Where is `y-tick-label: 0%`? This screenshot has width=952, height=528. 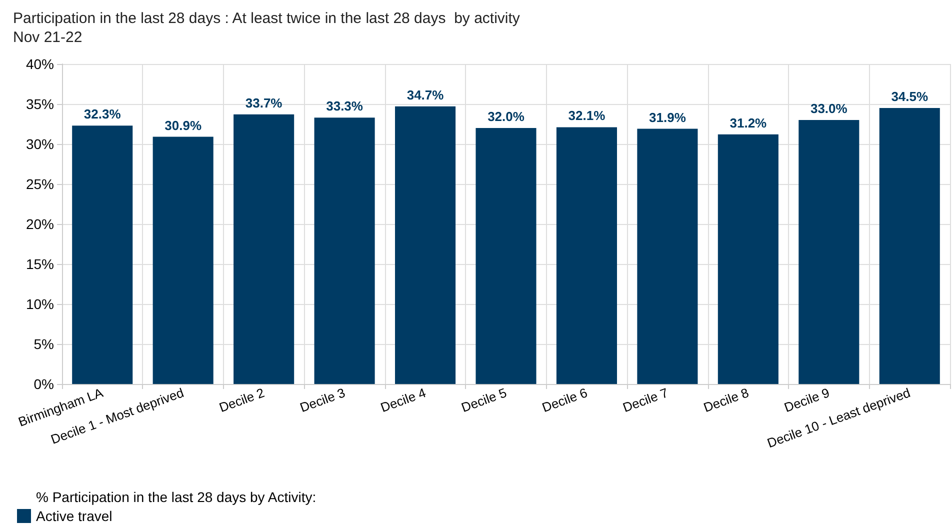 y-tick-label: 0% is located at coordinates (44, 384).